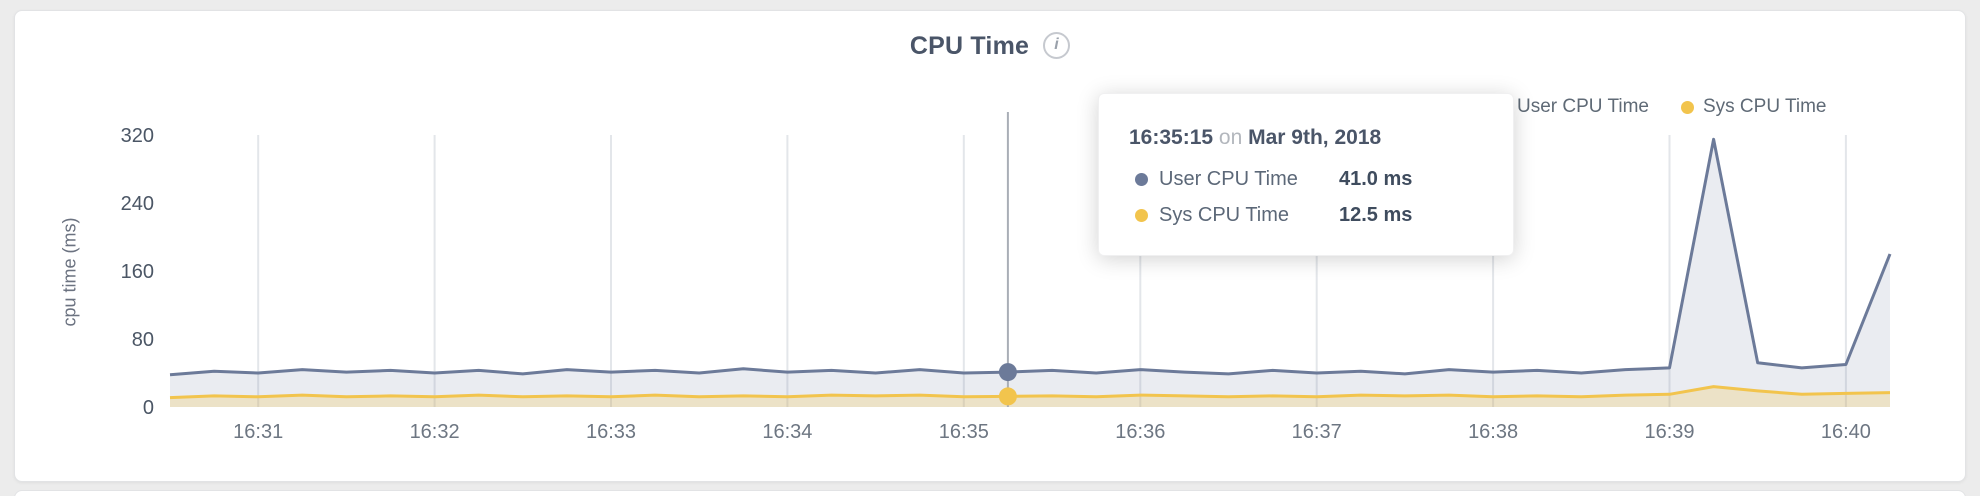  What do you see at coordinates (1317, 432) in the screenshot?
I see `x-axis-tick: 16:37` at bounding box center [1317, 432].